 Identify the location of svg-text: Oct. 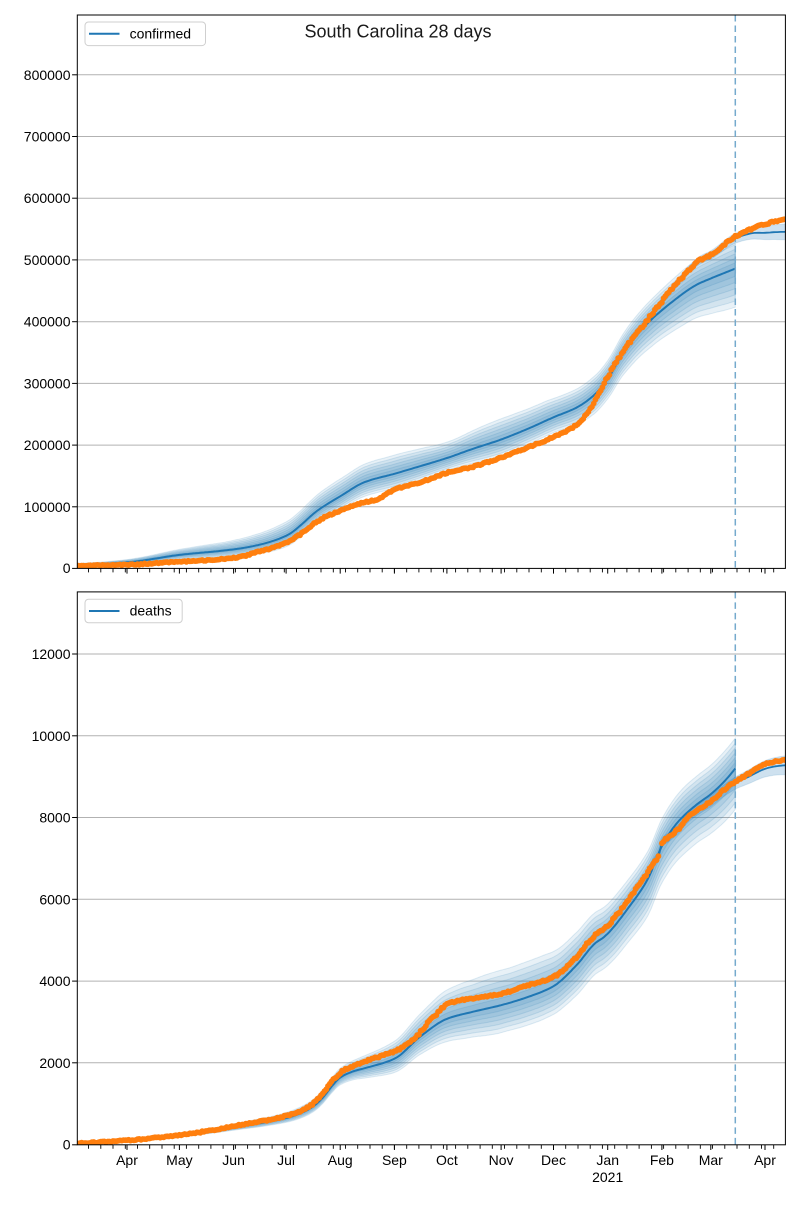
(447, 1160).